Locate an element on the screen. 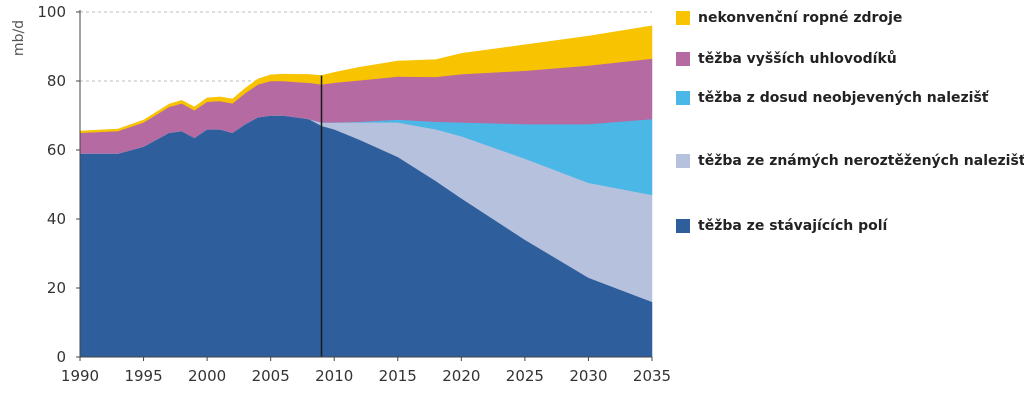 The image size is (1024, 406). legend-label: těžba z dosud neobjevených nalezišť is located at coordinates (843, 98).